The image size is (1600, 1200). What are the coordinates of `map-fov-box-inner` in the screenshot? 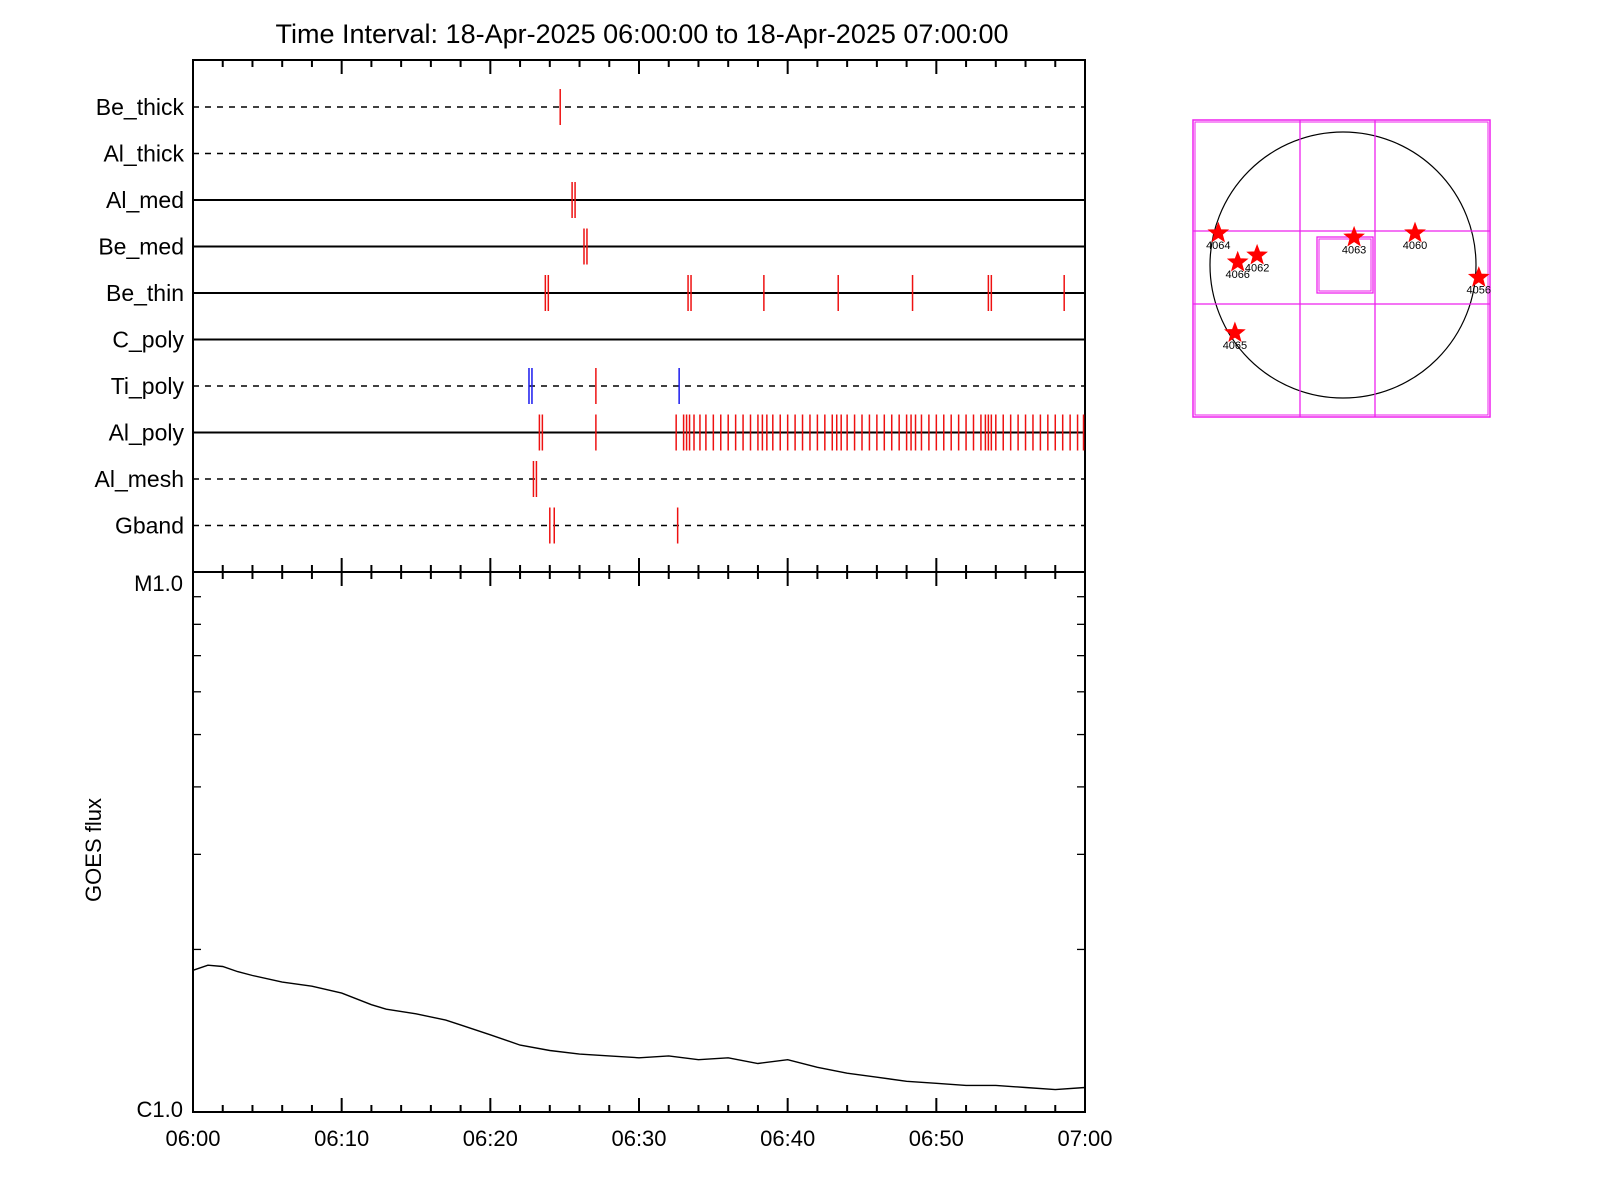 It's located at (1345, 265).